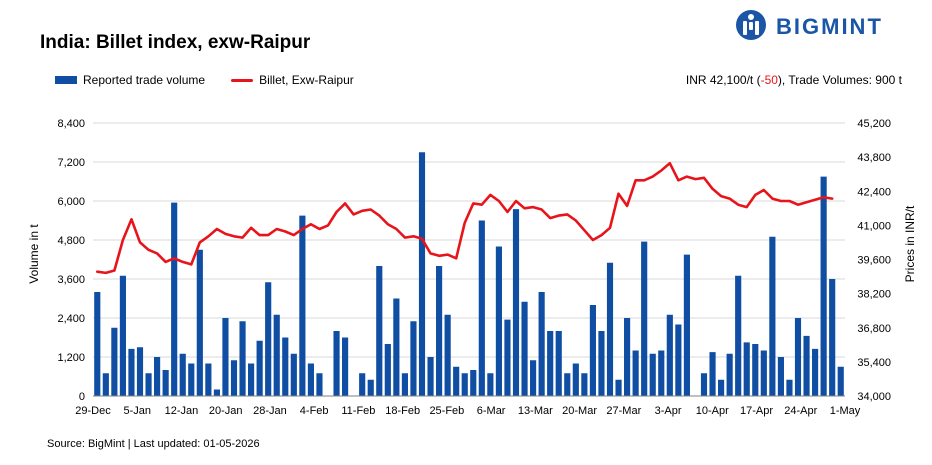 The image size is (932, 465). I want to click on x-tick-label: 4-Feb, so click(314, 411).